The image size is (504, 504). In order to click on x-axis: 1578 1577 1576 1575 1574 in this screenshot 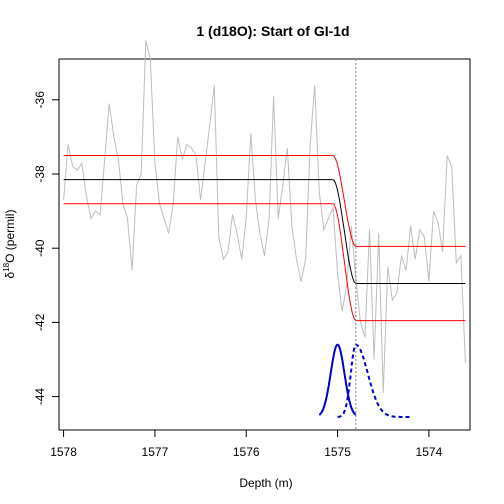, I will do `click(246, 444)`.